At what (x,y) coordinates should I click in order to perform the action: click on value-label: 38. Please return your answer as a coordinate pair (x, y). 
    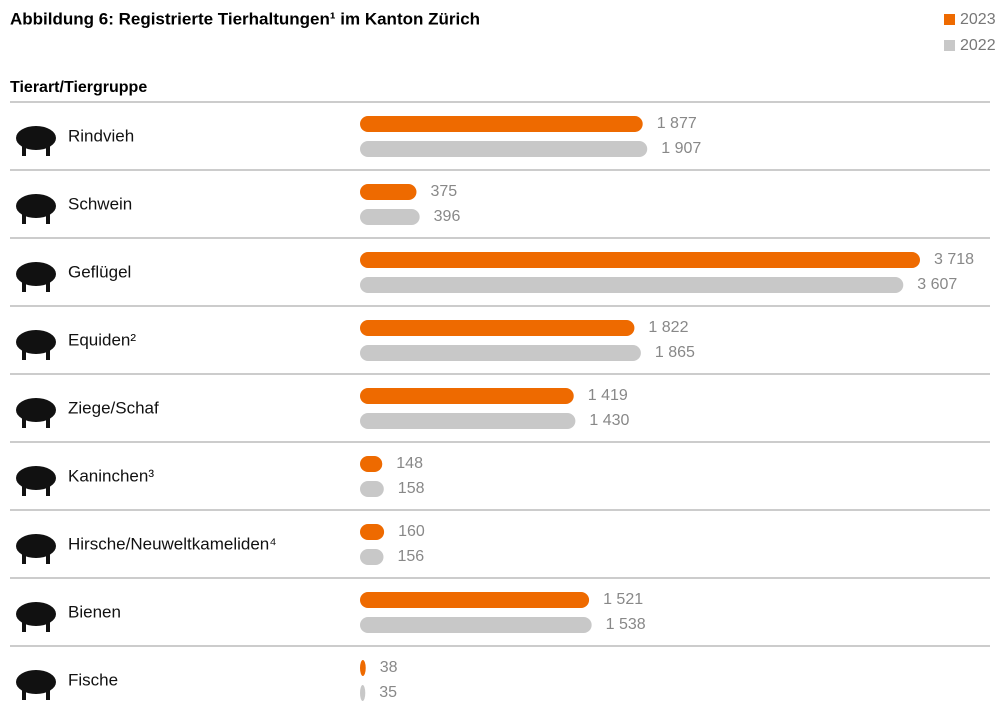
    Looking at the image, I should click on (389, 667).